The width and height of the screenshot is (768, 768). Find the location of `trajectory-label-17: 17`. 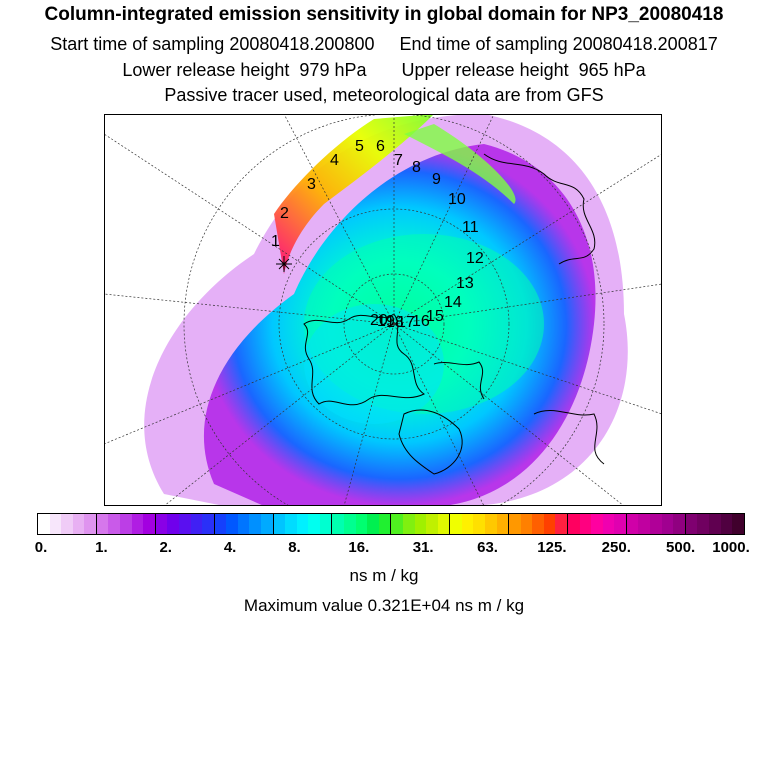

trajectory-label-17: 17 is located at coordinates (406, 322).